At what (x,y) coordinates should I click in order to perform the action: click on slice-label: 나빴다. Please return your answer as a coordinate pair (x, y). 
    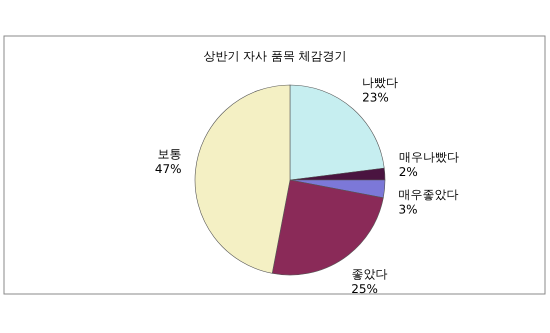
    Looking at the image, I should click on (380, 82).